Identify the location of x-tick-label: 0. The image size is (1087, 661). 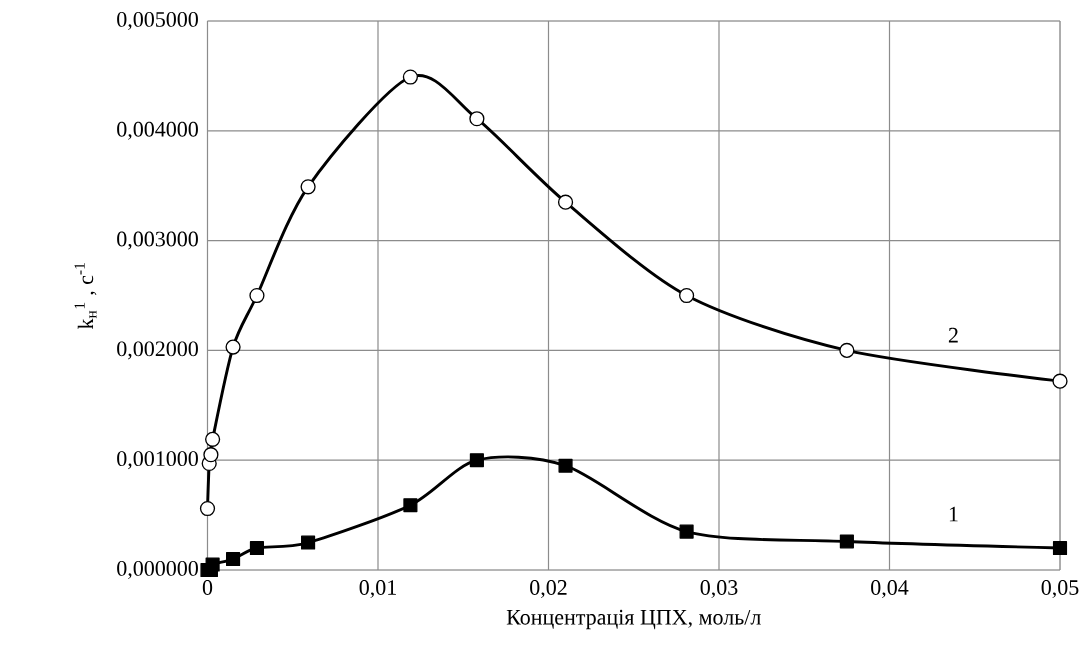
(207, 587).